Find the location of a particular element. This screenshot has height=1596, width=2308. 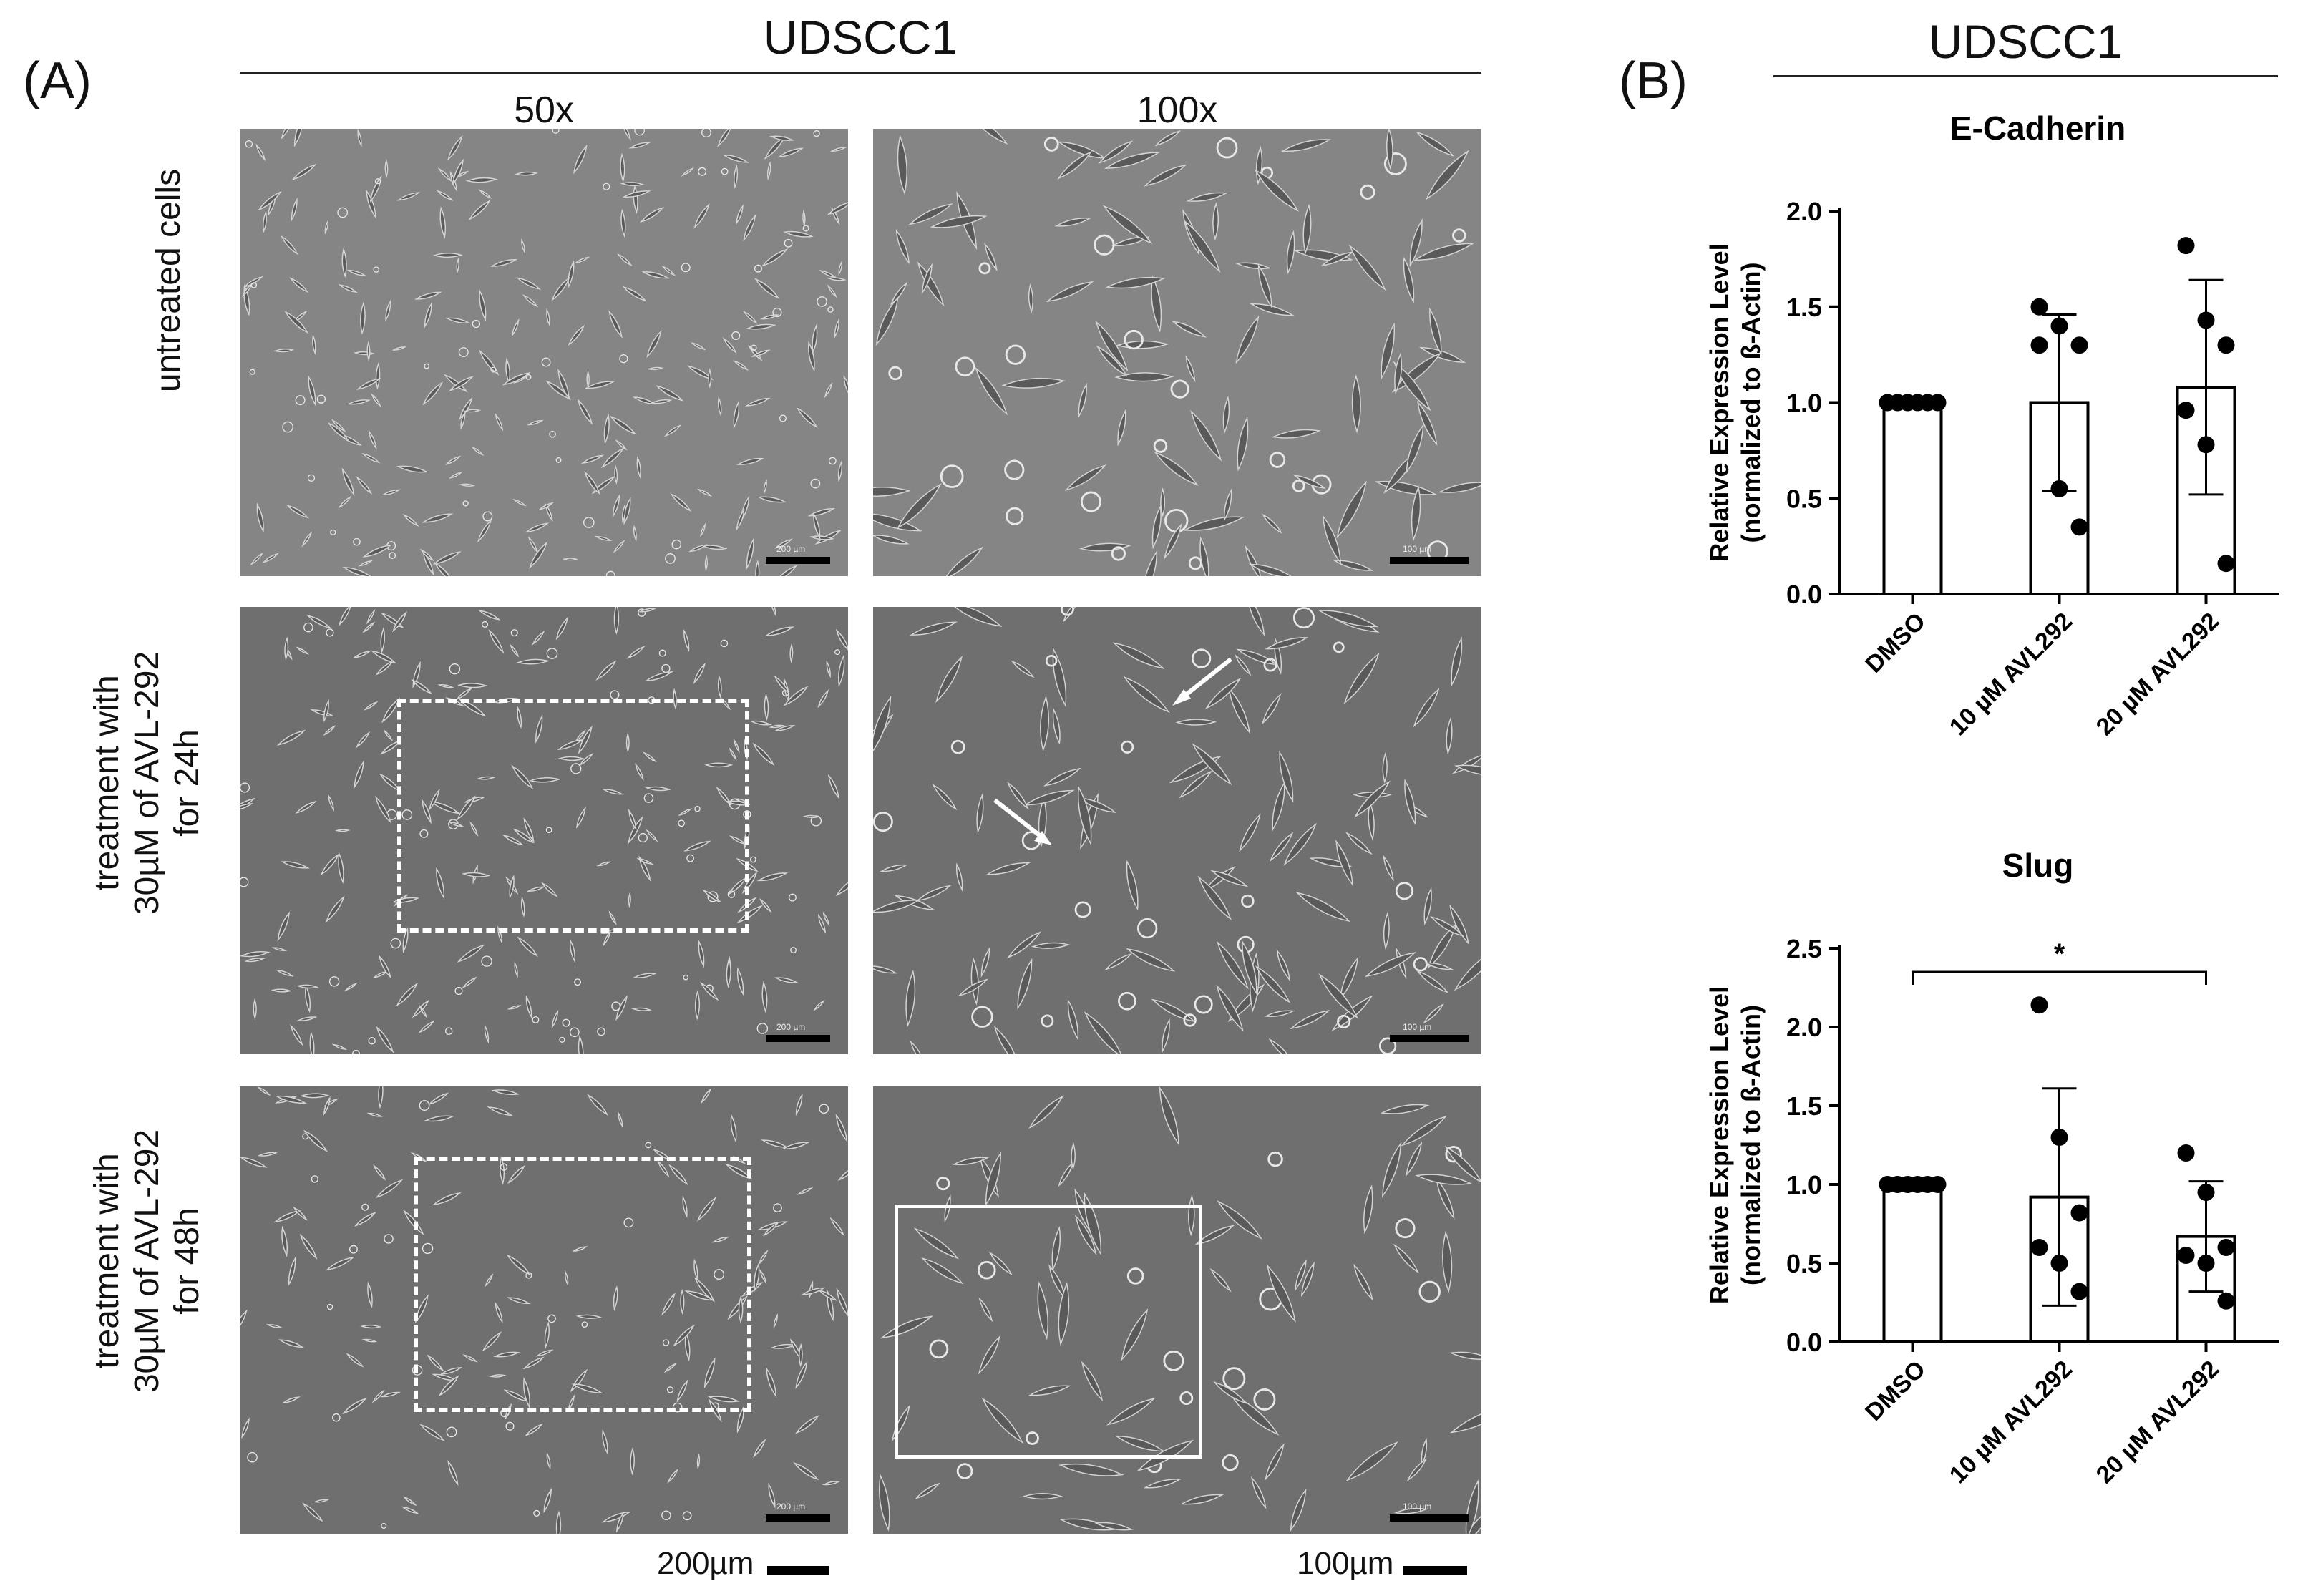

y-axis-label-line: Relative Expression Level is located at coordinates (1719, 402).